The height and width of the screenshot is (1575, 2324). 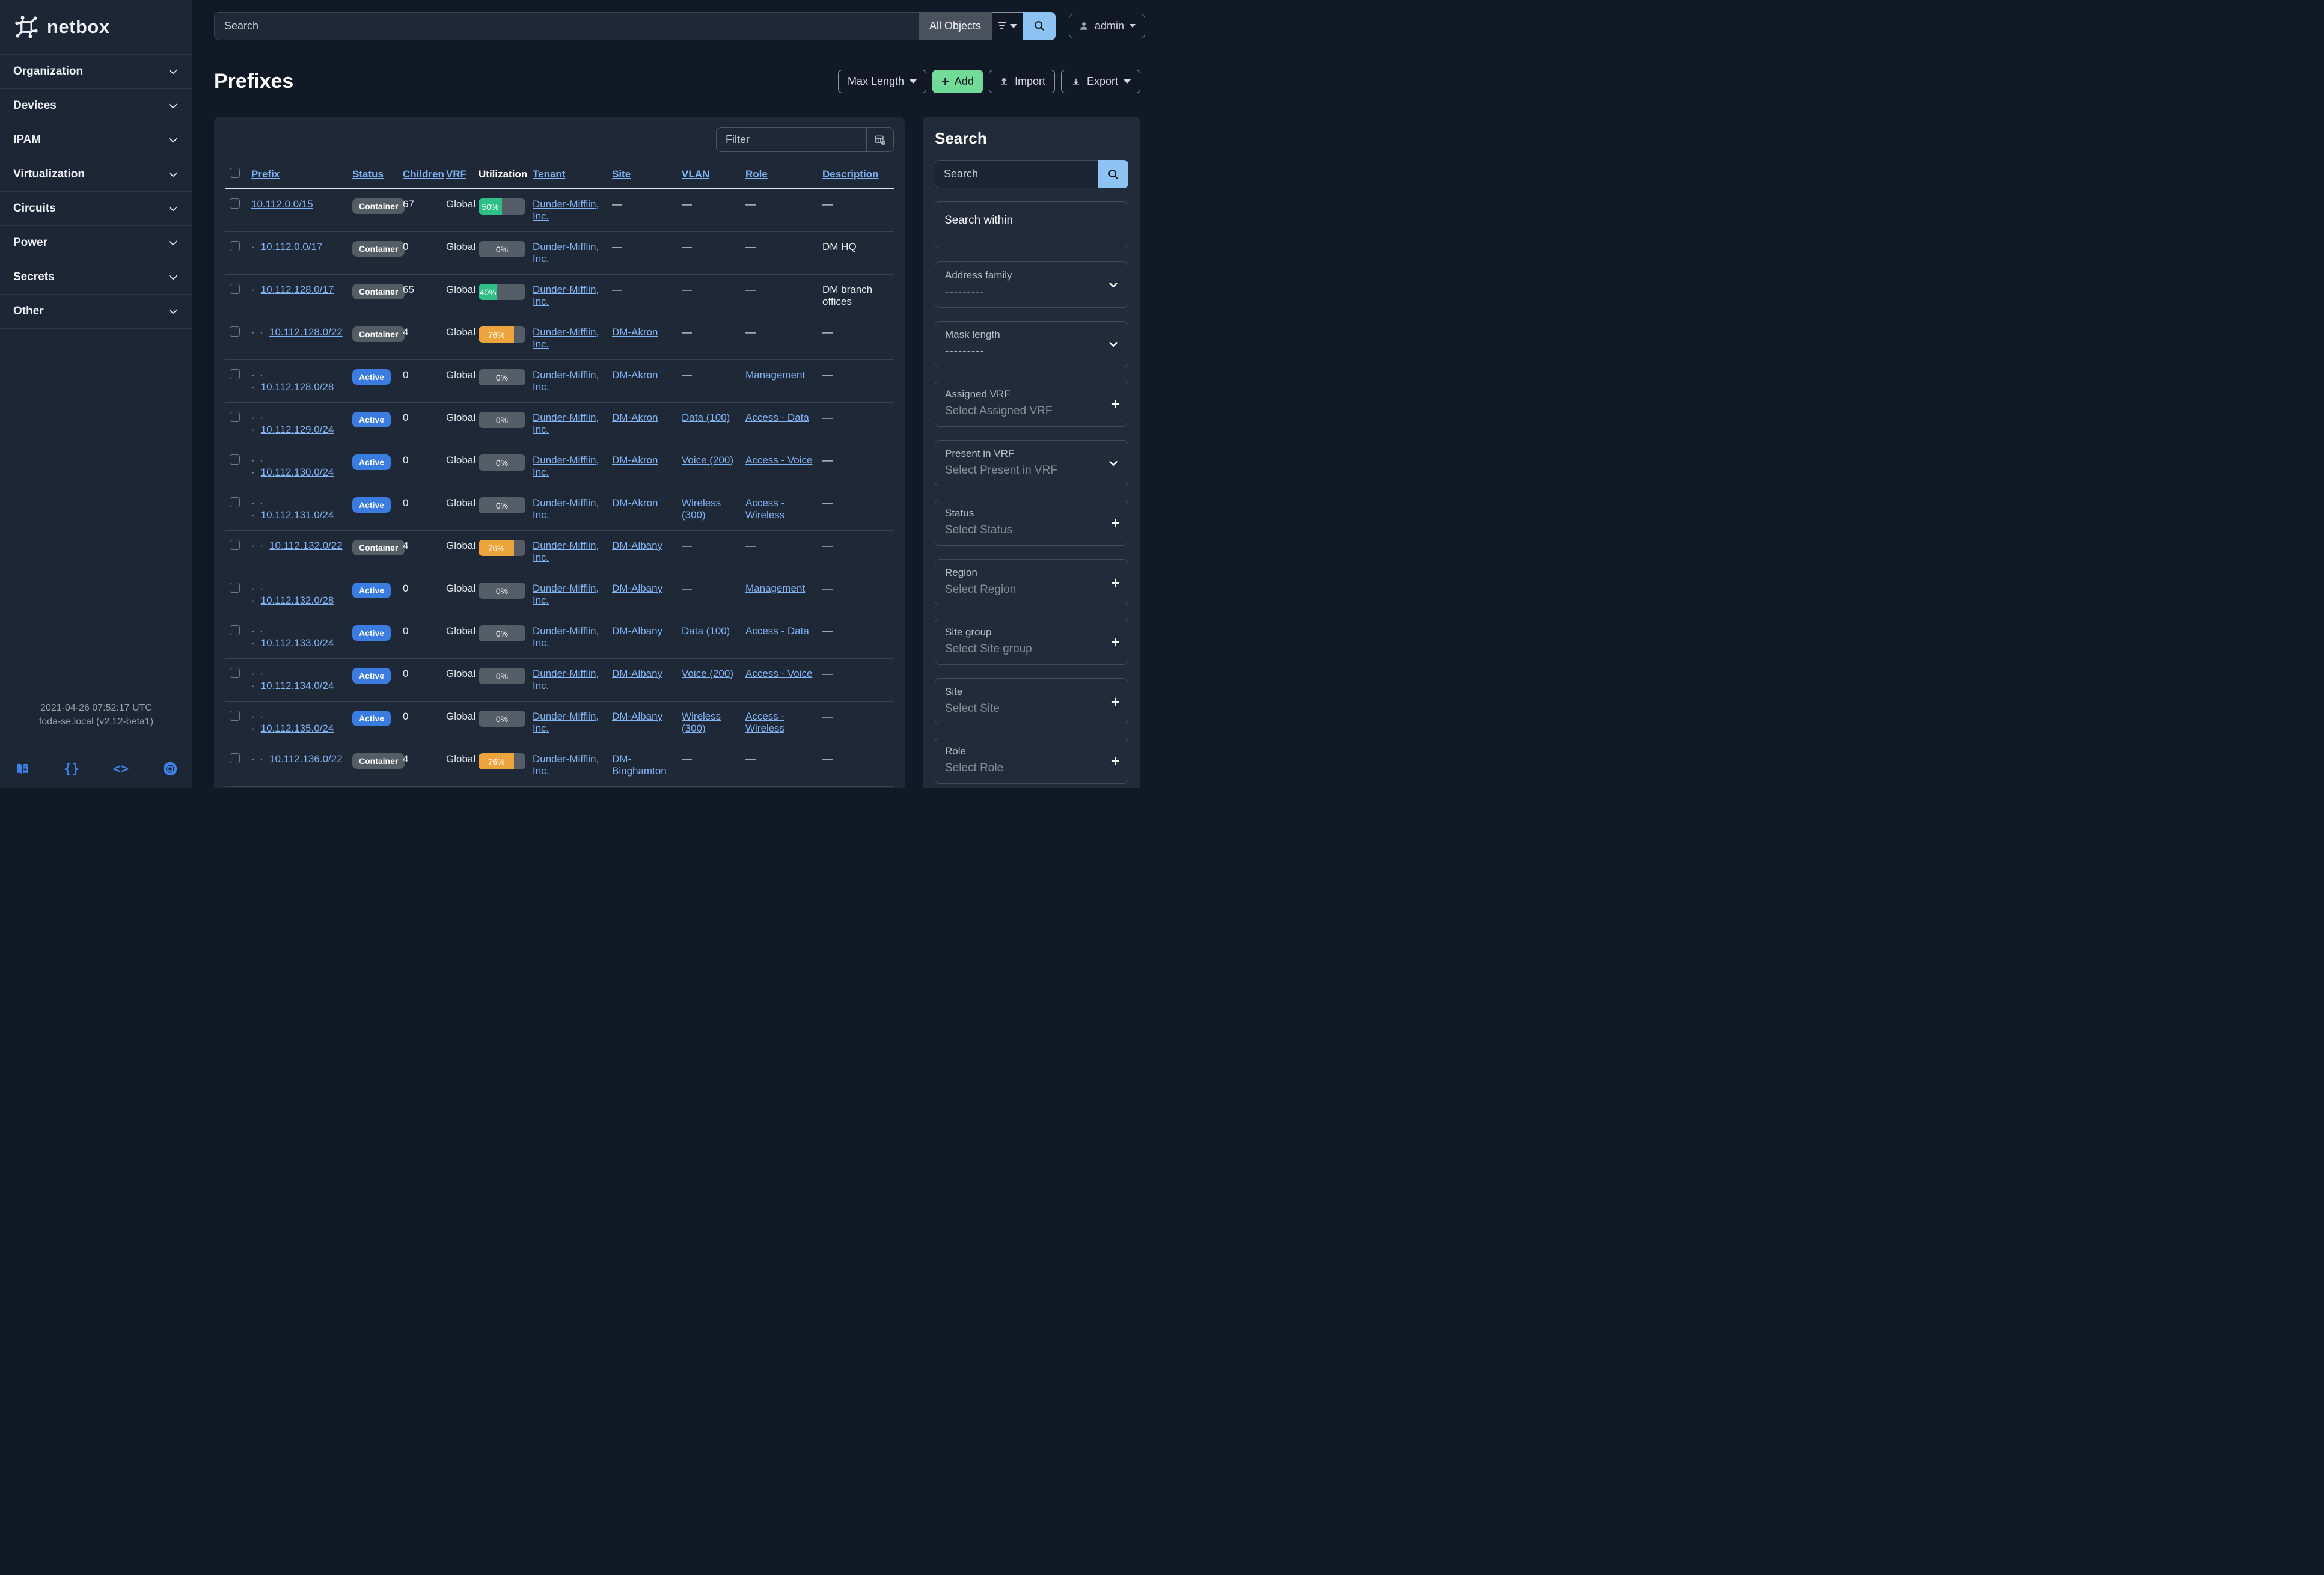 I want to click on column-header-status: Status, so click(x=368, y=174).